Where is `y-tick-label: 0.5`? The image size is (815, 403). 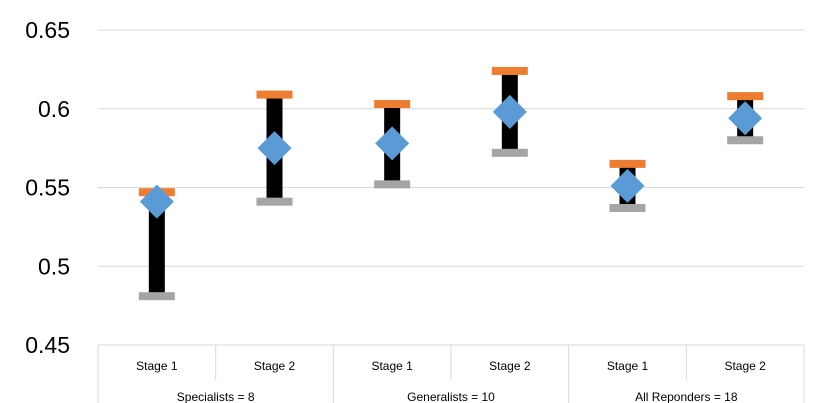 y-tick-label: 0.5 is located at coordinates (54, 266).